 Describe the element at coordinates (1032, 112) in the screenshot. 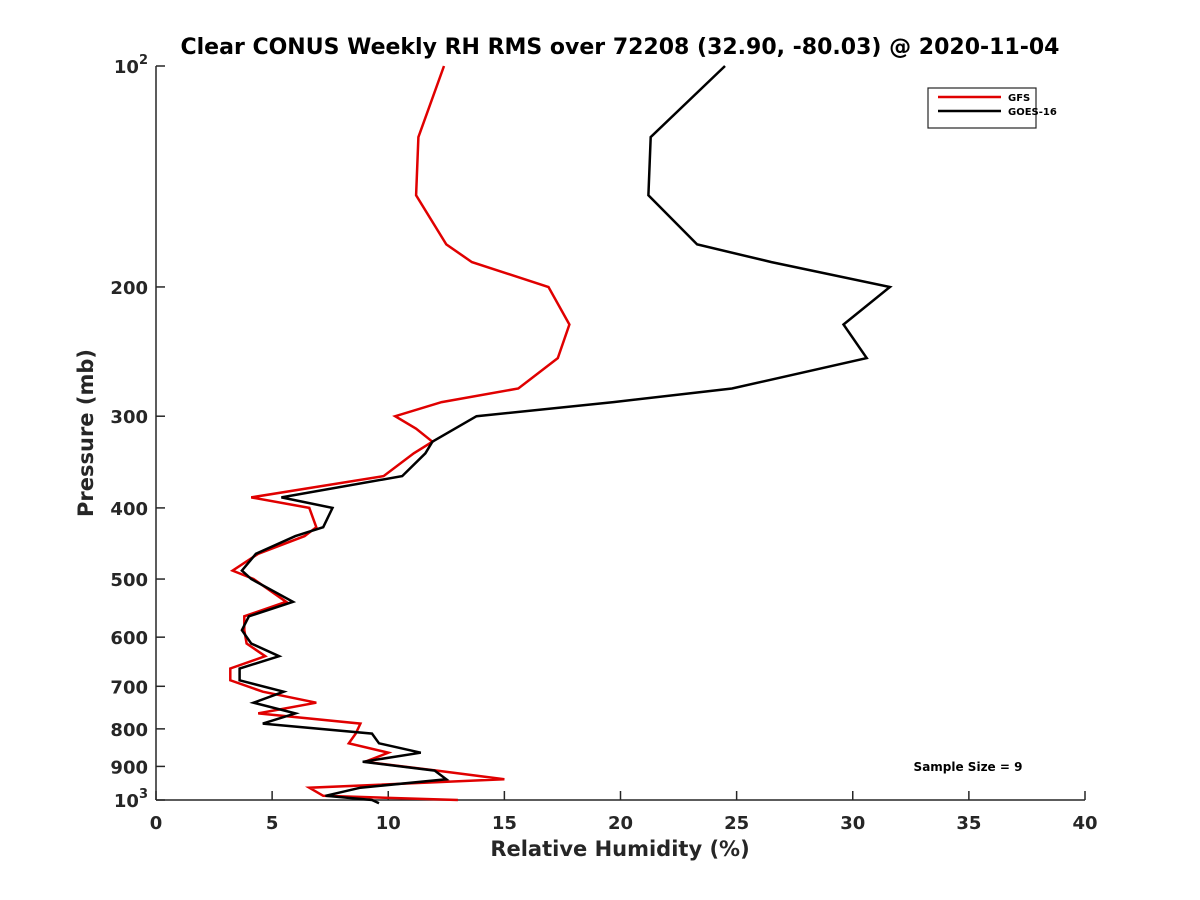

I see `legend-label: GOES-16` at that location.